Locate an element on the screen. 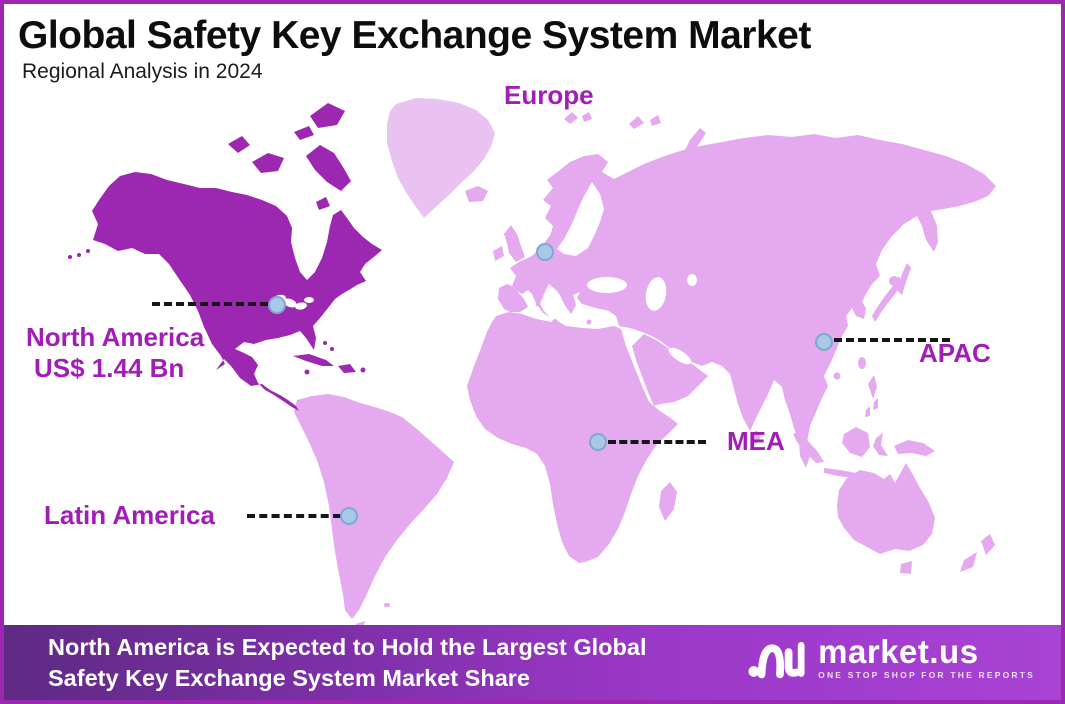  page-subtitle: Regional Analysis in 2024 is located at coordinates (142, 71).